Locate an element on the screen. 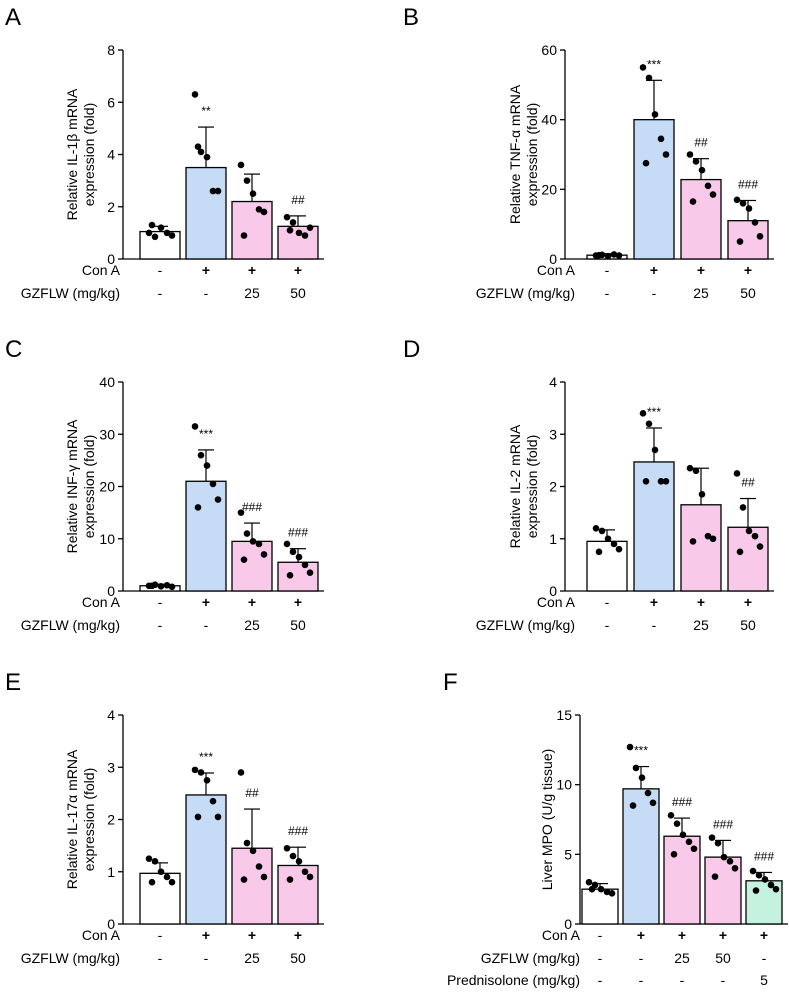 The image size is (789, 992). y-axis-label-line: Relative TNF-α mRNA is located at coordinates (515, 154).